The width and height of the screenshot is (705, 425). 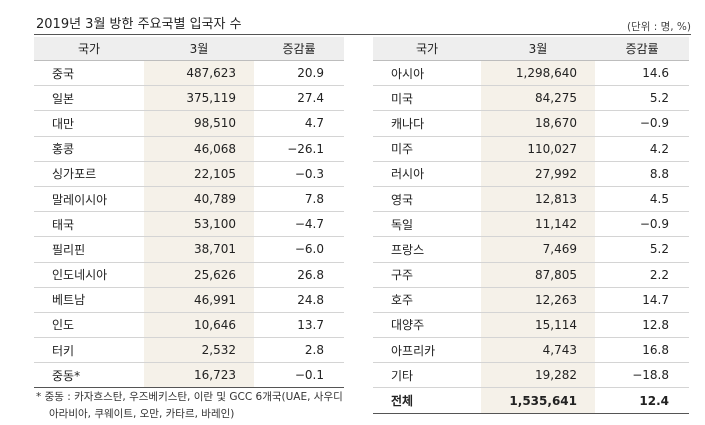 I want to click on change-rate-cell: 8.8, so click(x=642, y=174).